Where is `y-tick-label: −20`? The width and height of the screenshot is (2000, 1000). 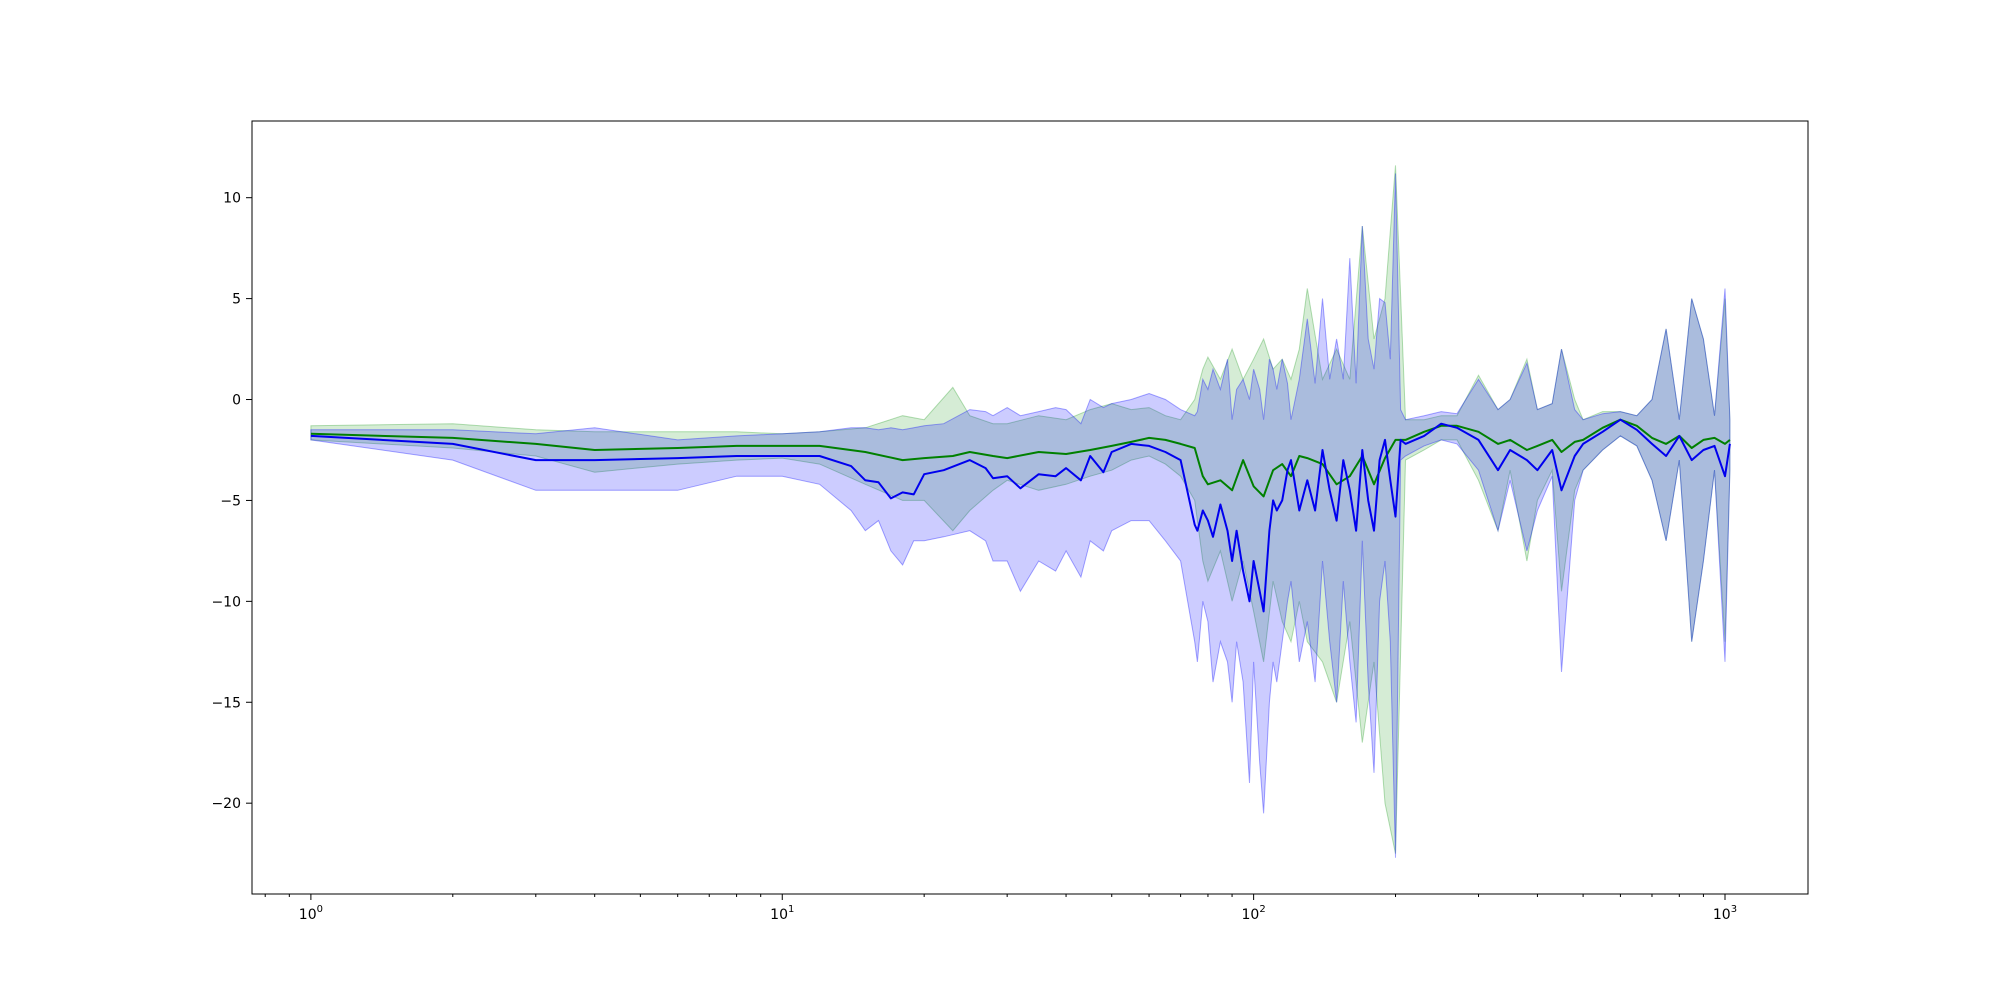 y-tick-label: −20 is located at coordinates (226, 804).